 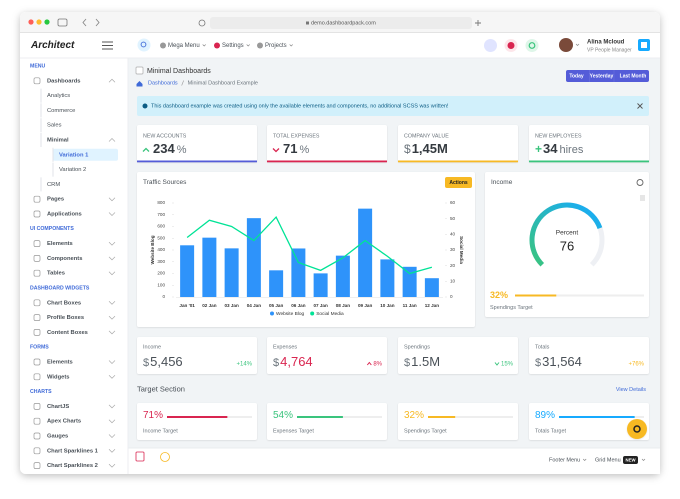 I want to click on user-name: Alina Mcloud, so click(x=606, y=43).